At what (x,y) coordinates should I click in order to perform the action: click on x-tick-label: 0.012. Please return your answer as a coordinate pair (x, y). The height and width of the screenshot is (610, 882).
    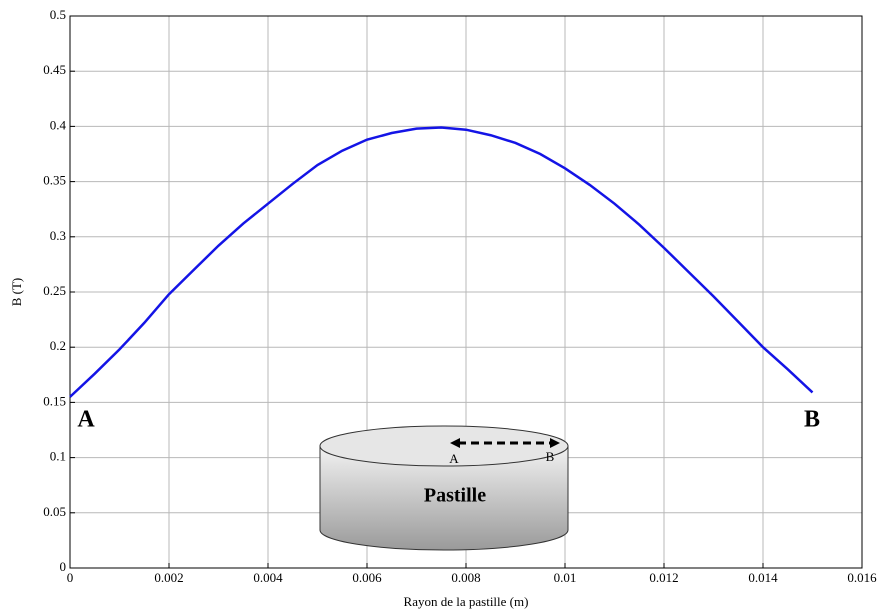
    Looking at the image, I should click on (663, 577).